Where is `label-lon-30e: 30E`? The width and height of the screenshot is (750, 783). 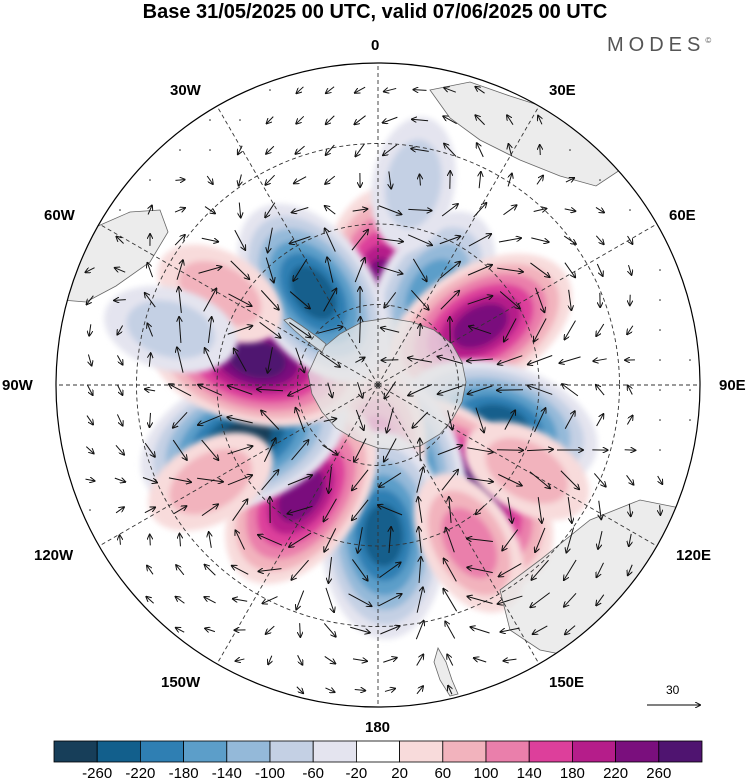 label-lon-30e: 30E is located at coordinates (562, 90).